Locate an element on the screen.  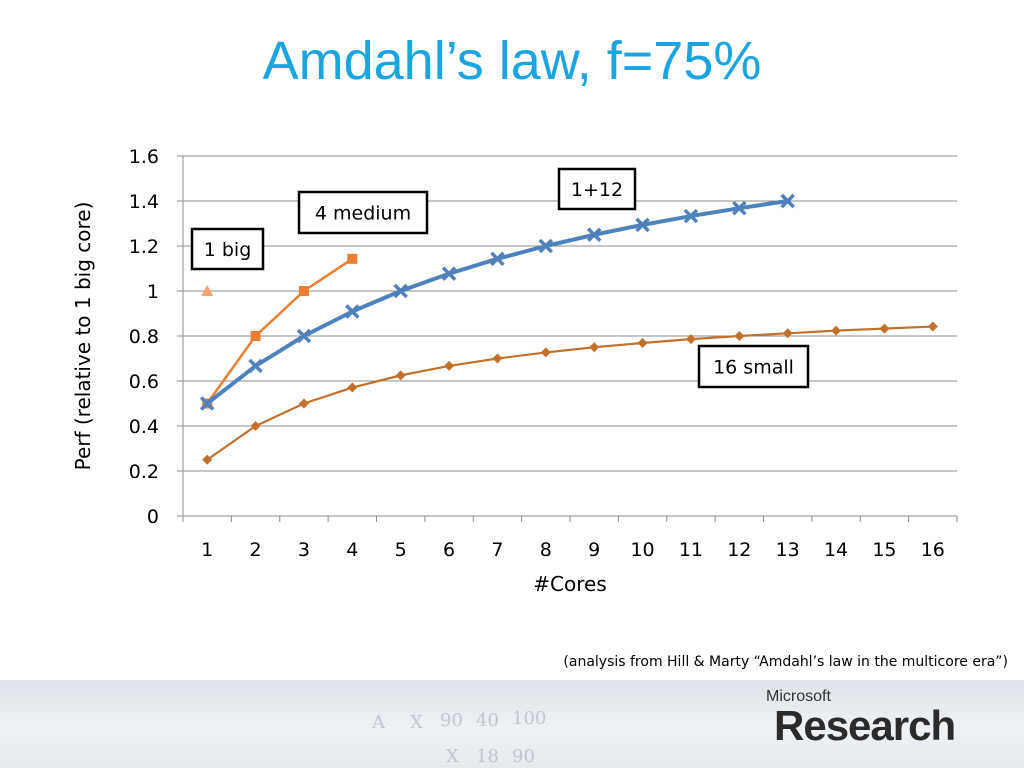
annotation-label: 4 medium is located at coordinates (363, 212).